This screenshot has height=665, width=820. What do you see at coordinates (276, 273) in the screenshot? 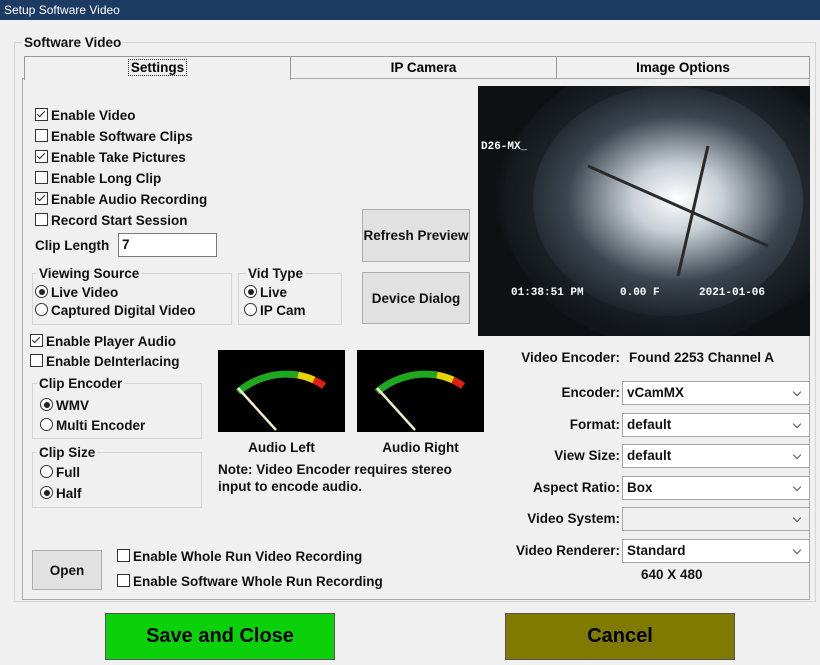
I see `group-title: Vid Type` at bounding box center [276, 273].